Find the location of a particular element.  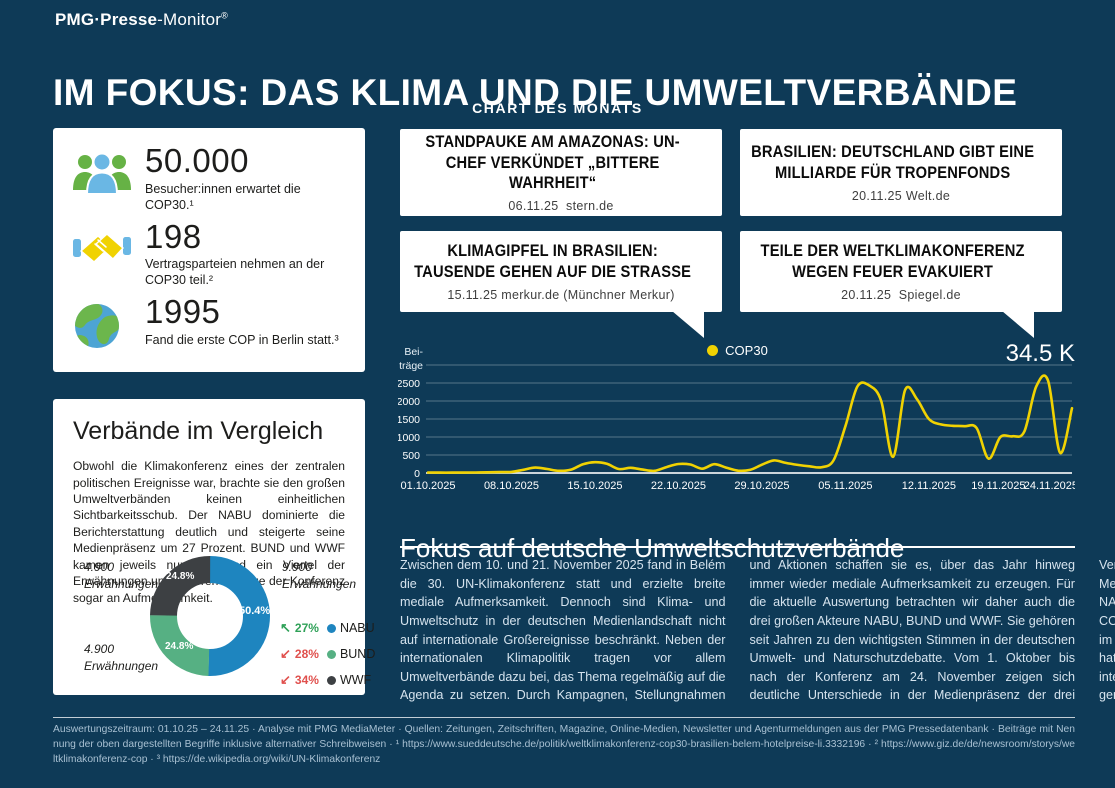

handshake-icon is located at coordinates (102, 247).